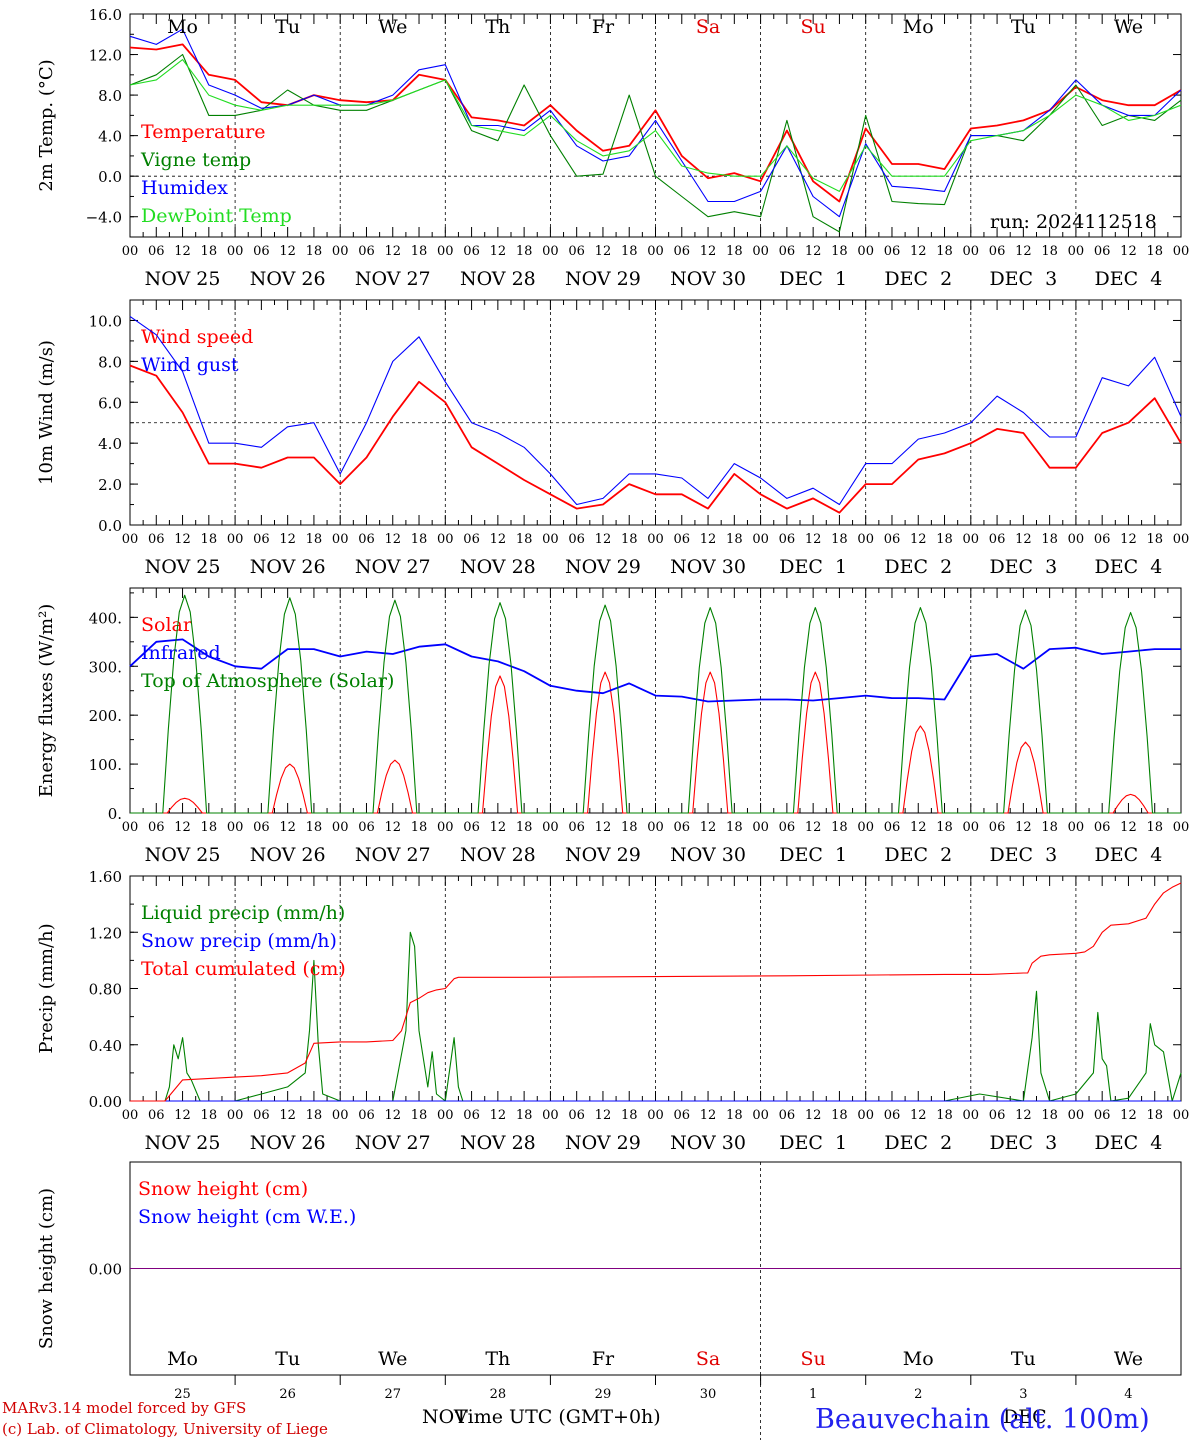 The height and width of the screenshot is (1440, 1194). I want to click on y-tick-label: 200., so click(105, 716).